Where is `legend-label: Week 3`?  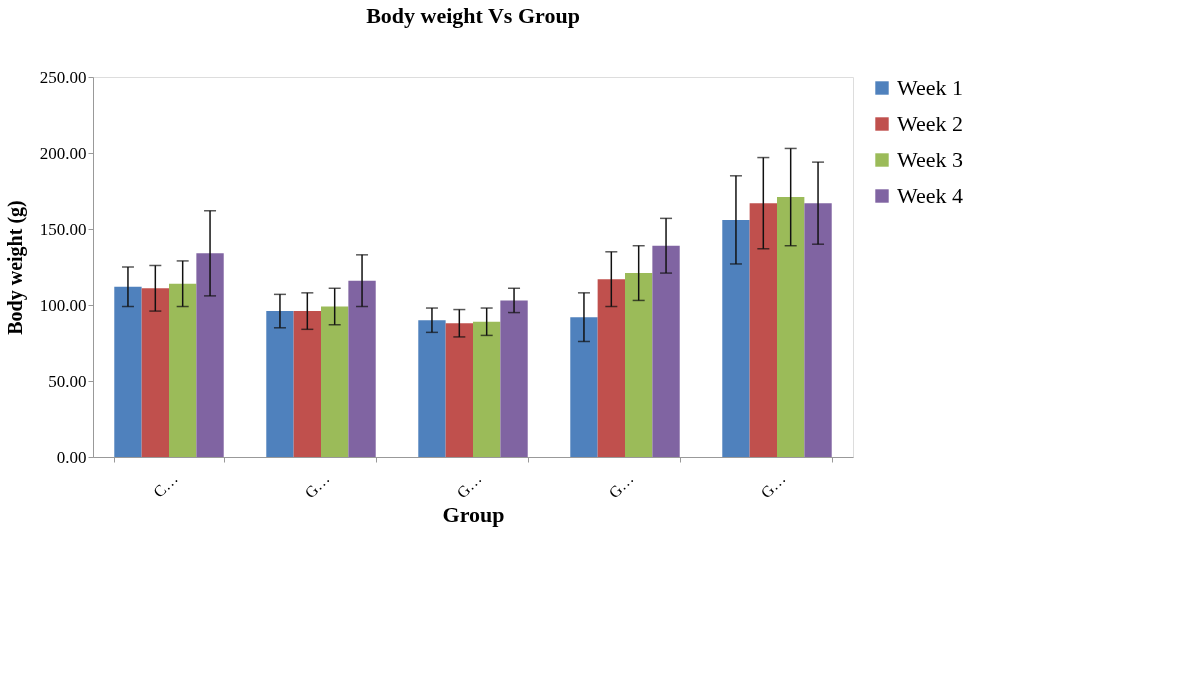
legend-label: Week 3 is located at coordinates (930, 159).